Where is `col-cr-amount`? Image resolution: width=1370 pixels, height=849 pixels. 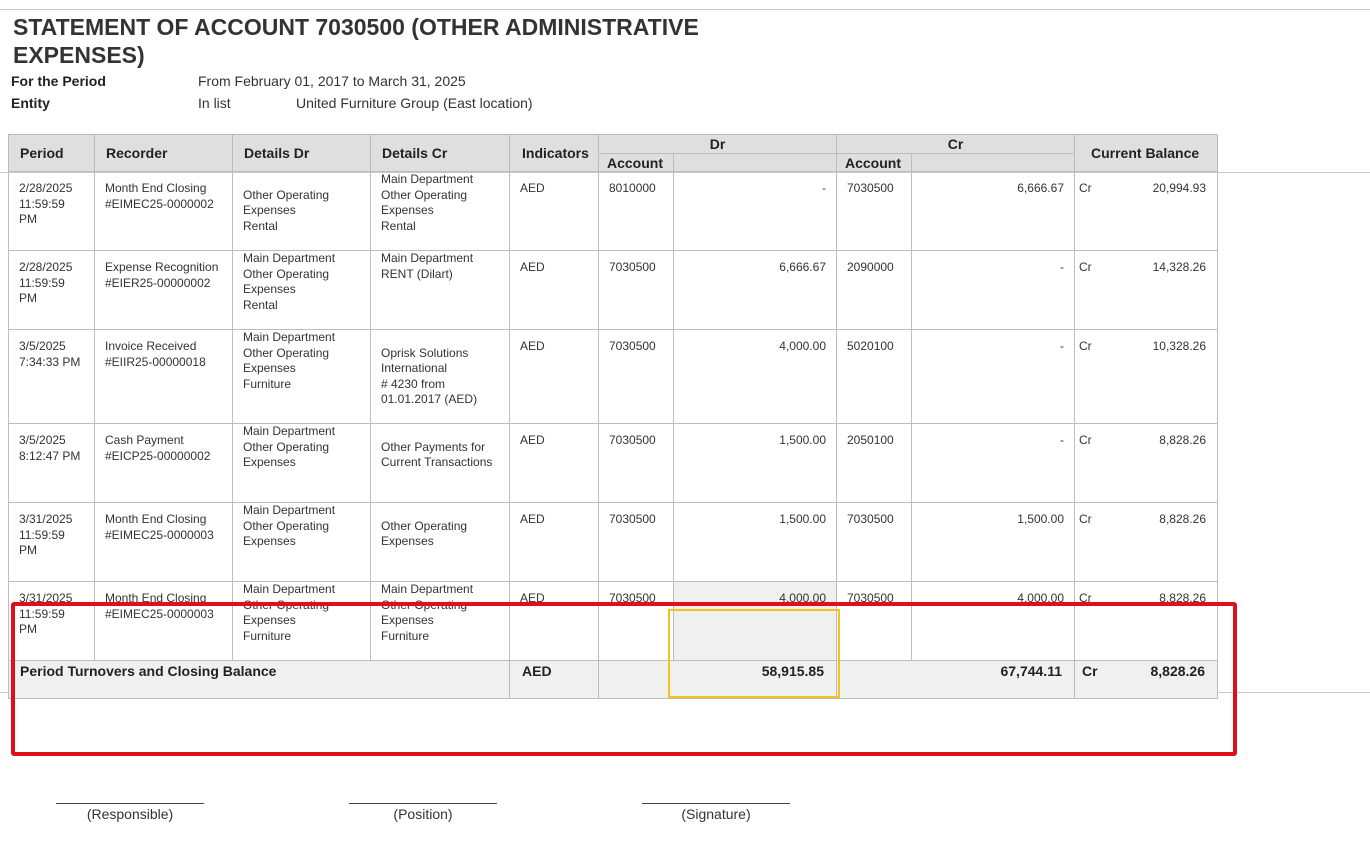
col-cr-amount is located at coordinates (993, 162).